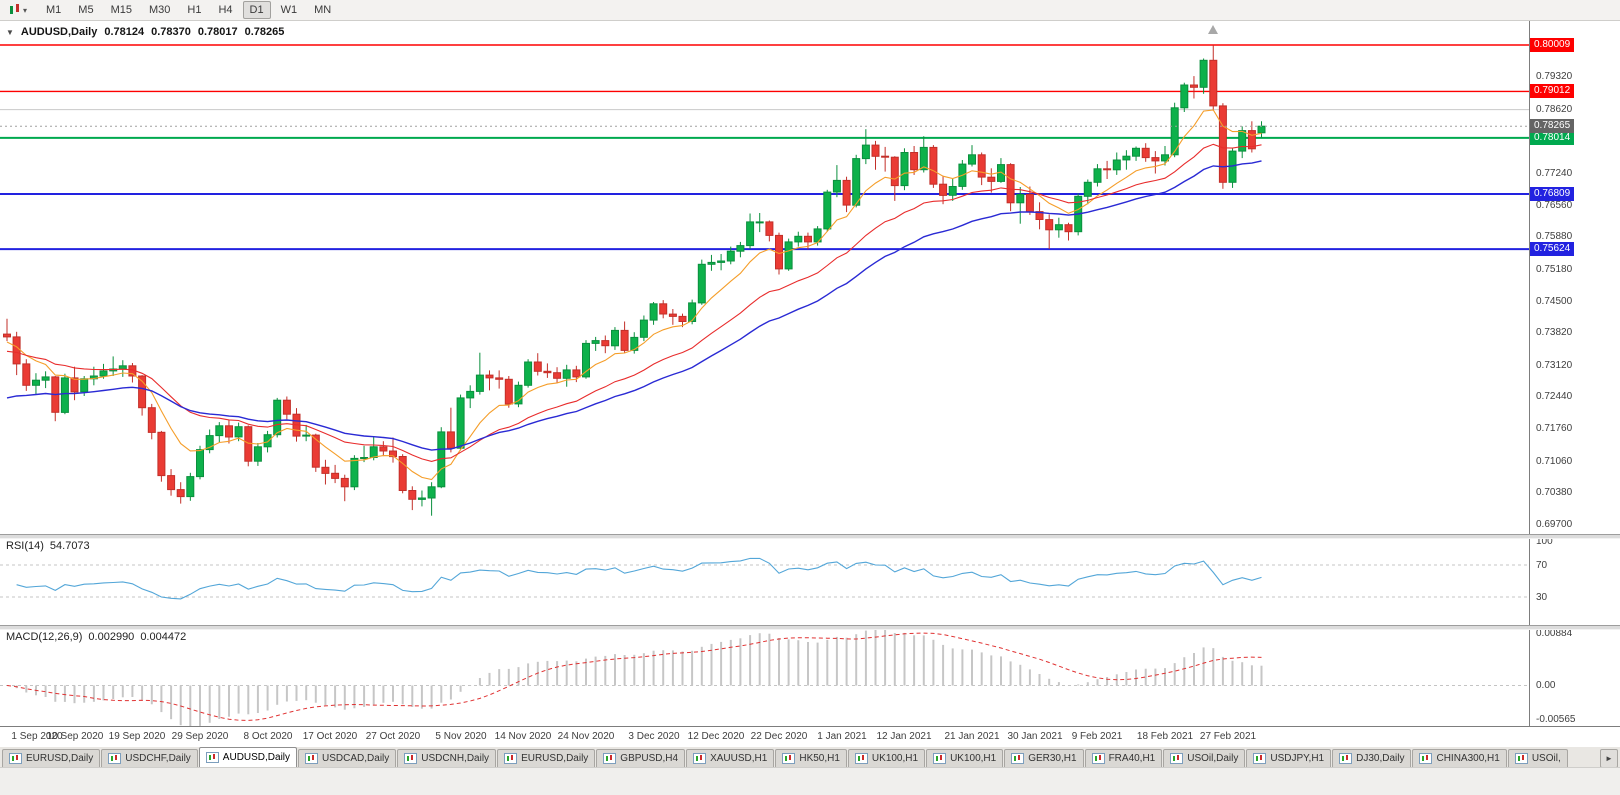 The width and height of the screenshot is (1620, 795). I want to click on chart-tab: AUDUSD,Daily, so click(248, 757).